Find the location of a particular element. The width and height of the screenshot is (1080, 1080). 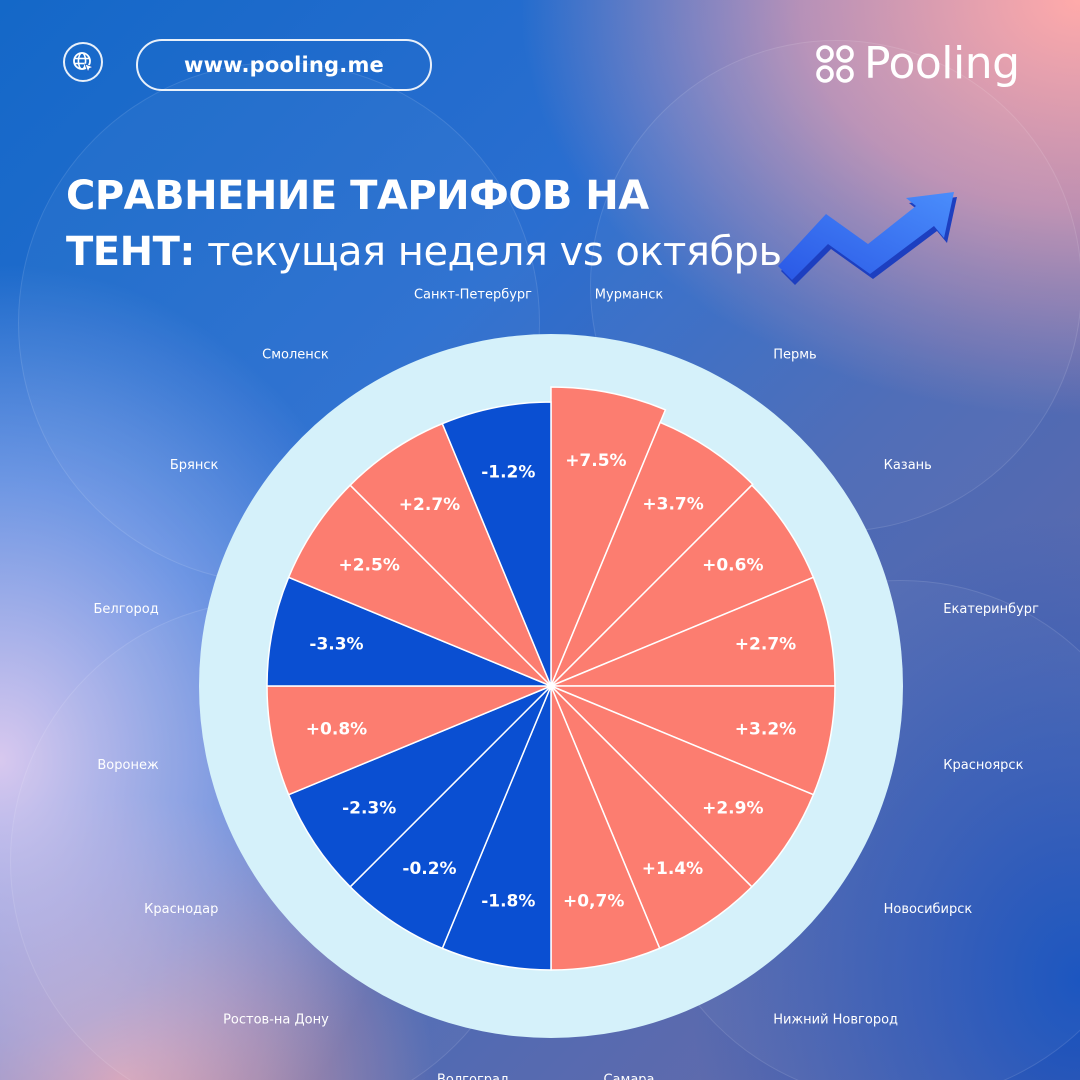

city-label: Краснодар is located at coordinates (181, 909).